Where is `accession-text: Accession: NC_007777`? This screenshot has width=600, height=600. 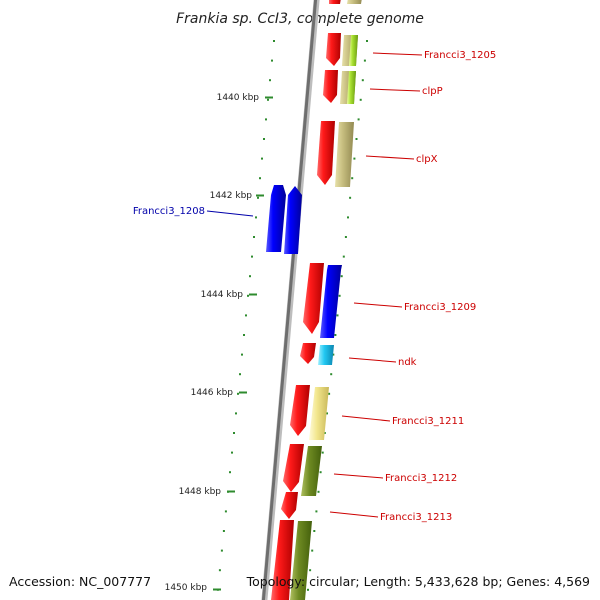 accession-text: Accession: NC_007777 is located at coordinates (80, 581).